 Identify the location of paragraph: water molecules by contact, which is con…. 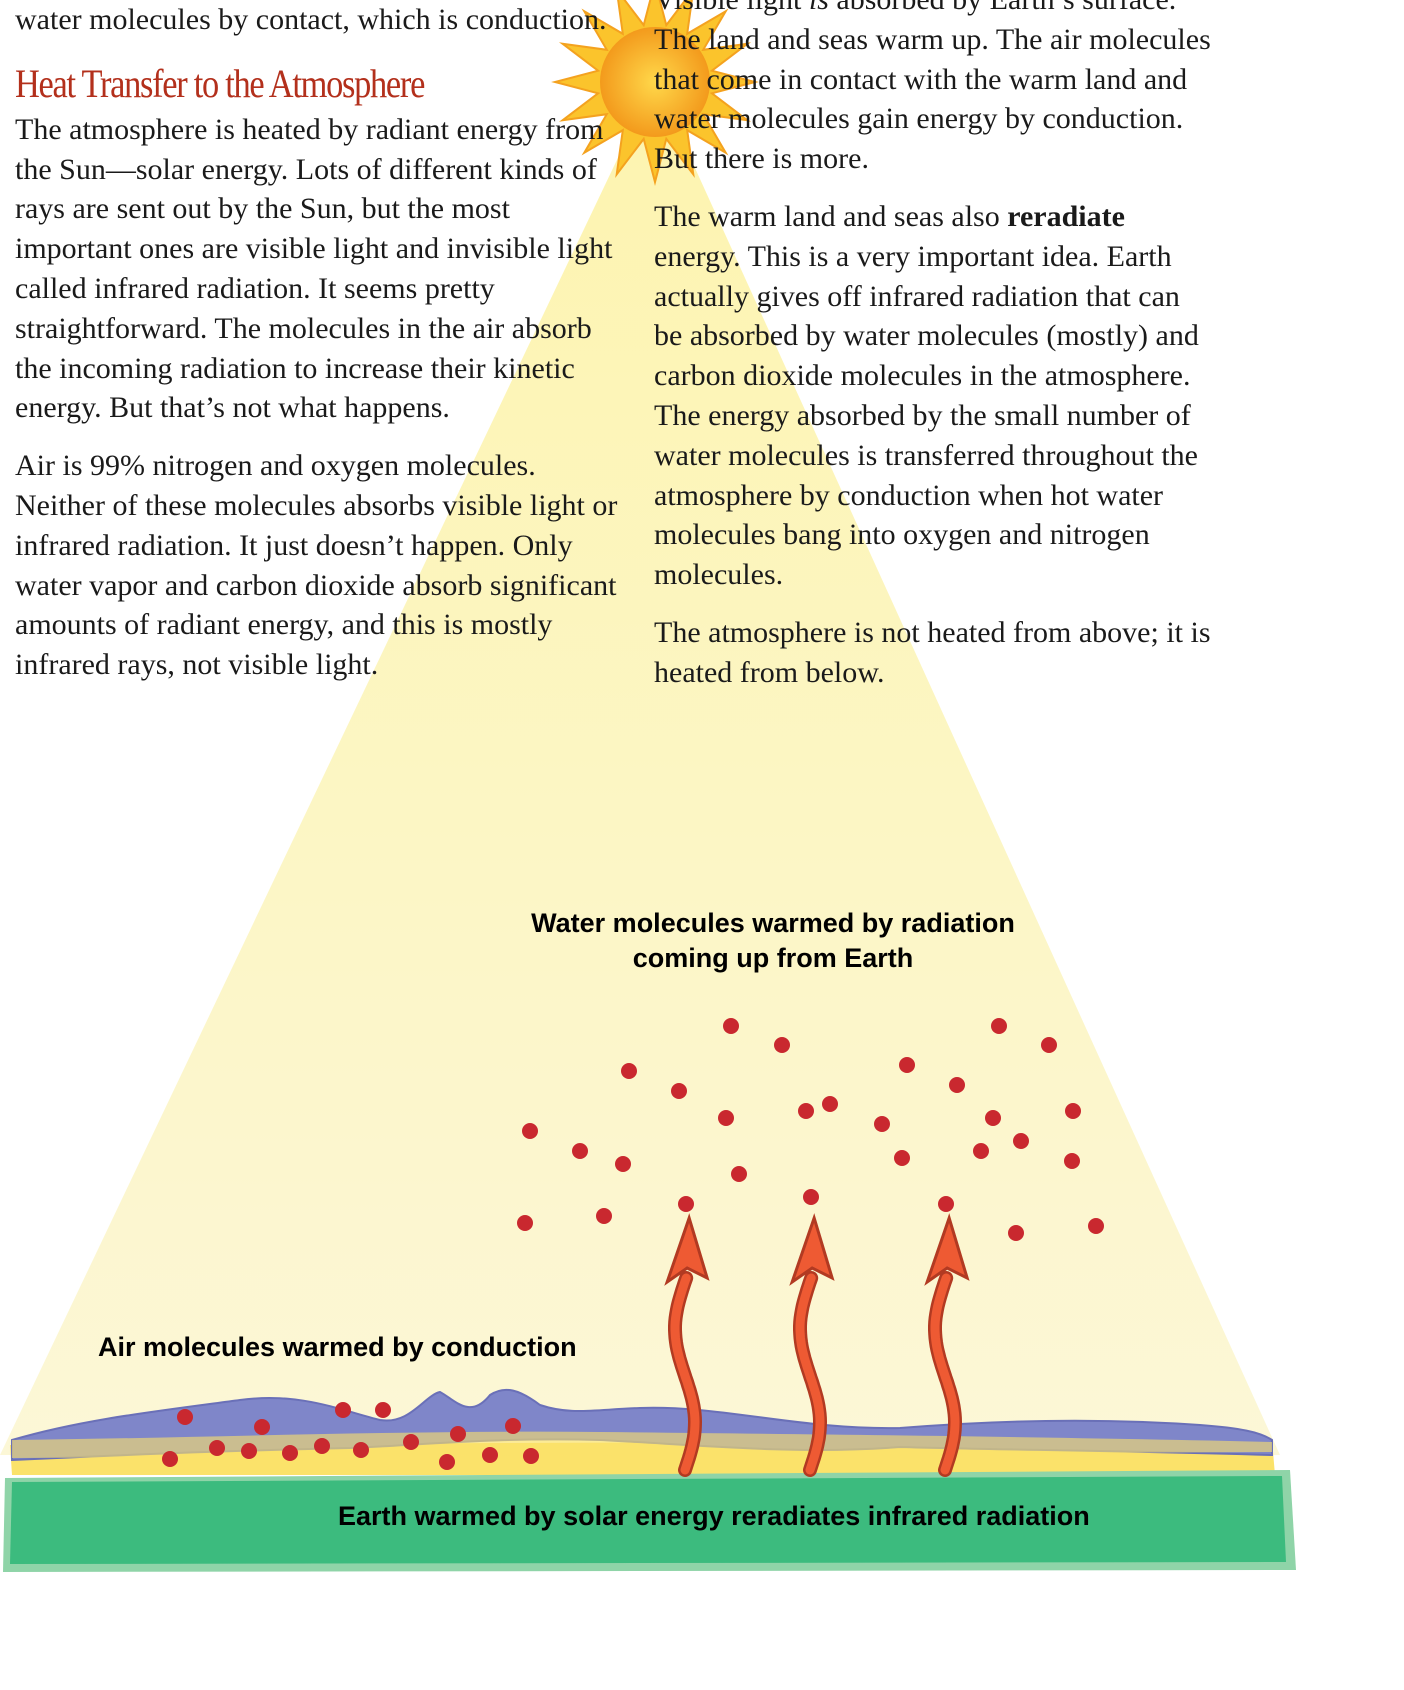
(311, 19).